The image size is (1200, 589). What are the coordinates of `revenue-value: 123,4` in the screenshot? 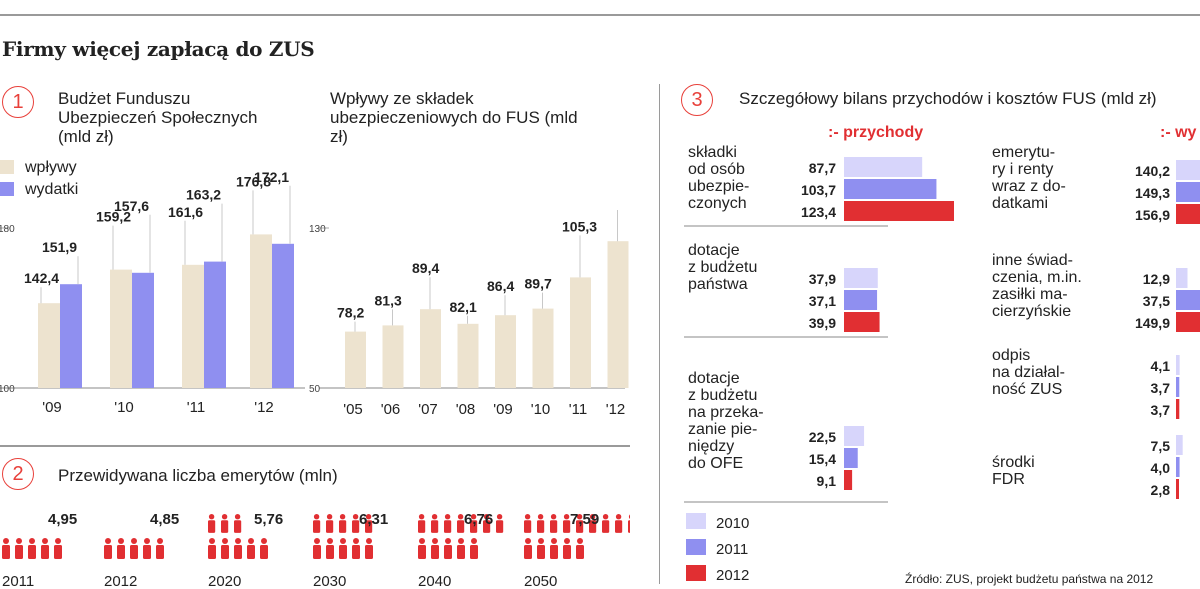 It's located at (818, 212).